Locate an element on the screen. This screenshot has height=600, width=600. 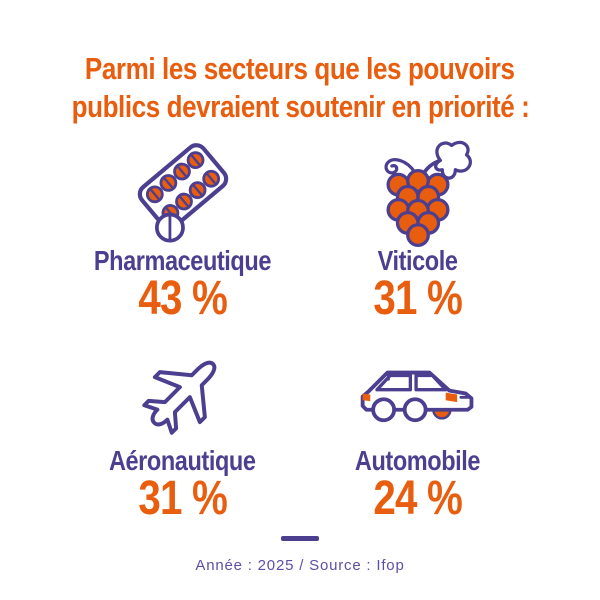
car-icon is located at coordinates (418, 394).